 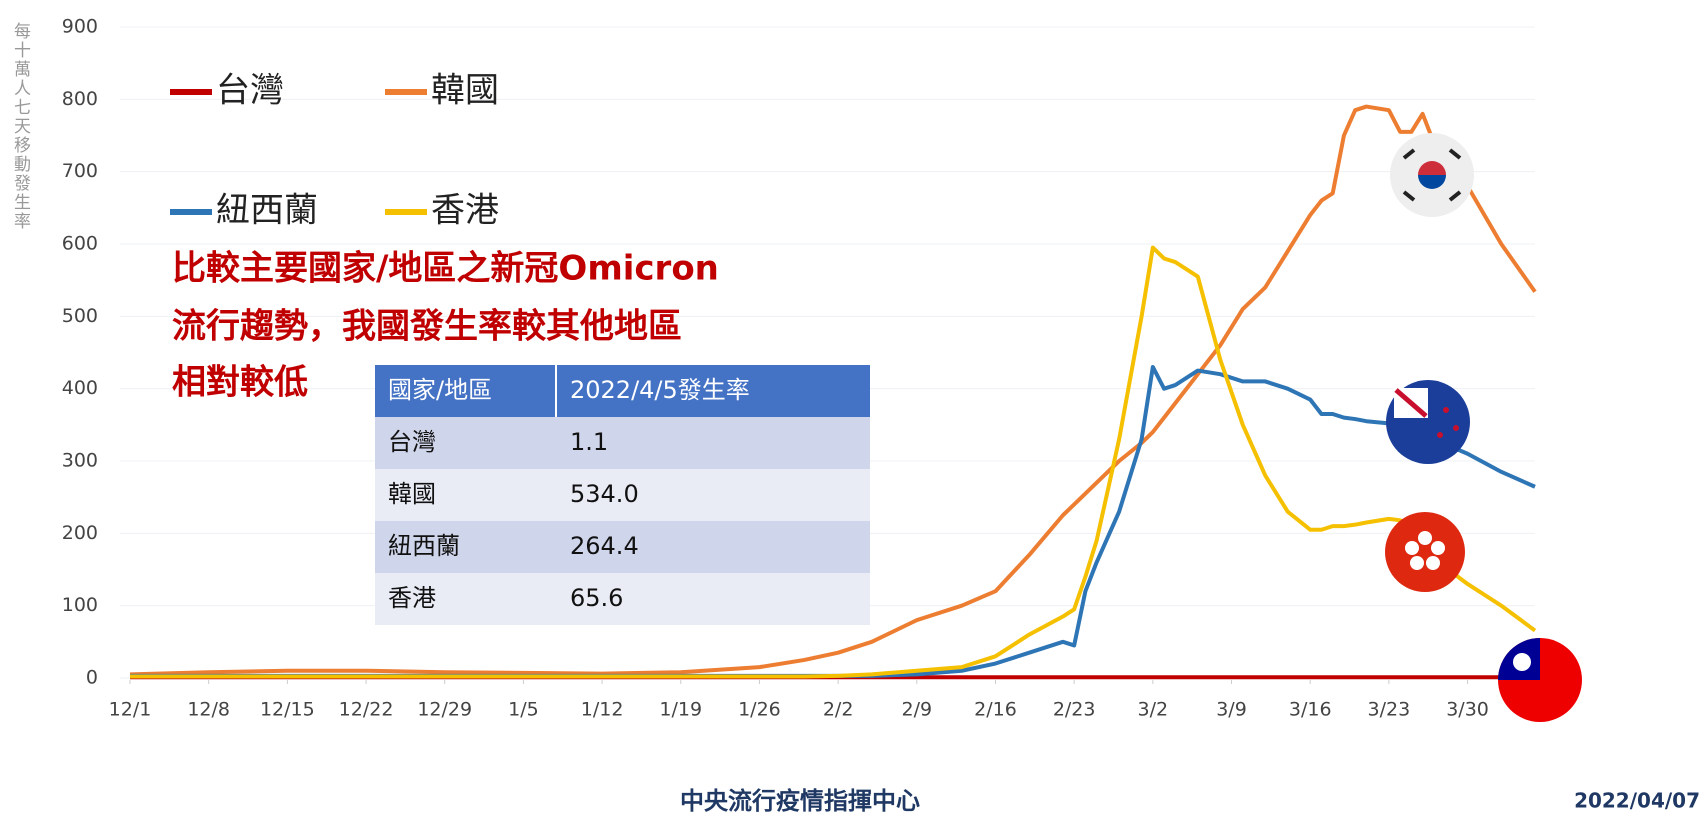 What do you see at coordinates (240, 383) in the screenshot?
I see `annotation: 相對較低` at bounding box center [240, 383].